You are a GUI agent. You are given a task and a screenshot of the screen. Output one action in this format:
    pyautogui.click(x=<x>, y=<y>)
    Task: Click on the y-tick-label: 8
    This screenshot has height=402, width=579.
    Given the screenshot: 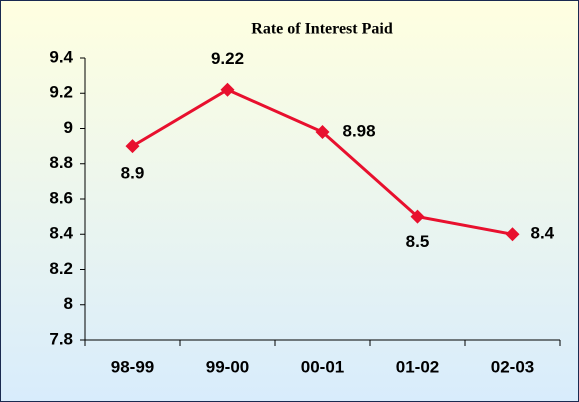 What is the action you would take?
    pyautogui.click(x=68, y=303)
    